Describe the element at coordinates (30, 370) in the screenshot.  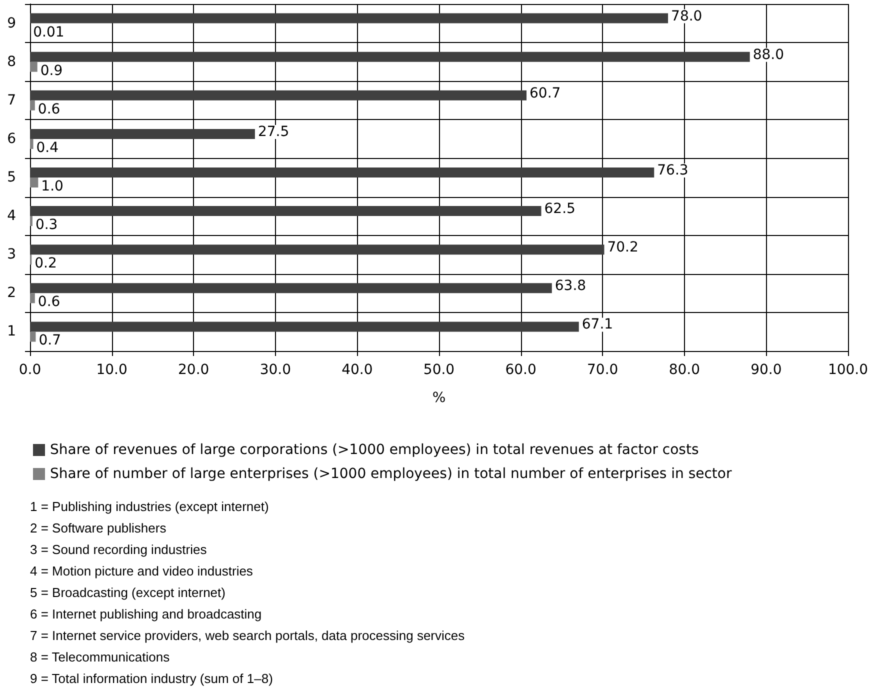
I see `x-tick-label: 0.0` at that location.